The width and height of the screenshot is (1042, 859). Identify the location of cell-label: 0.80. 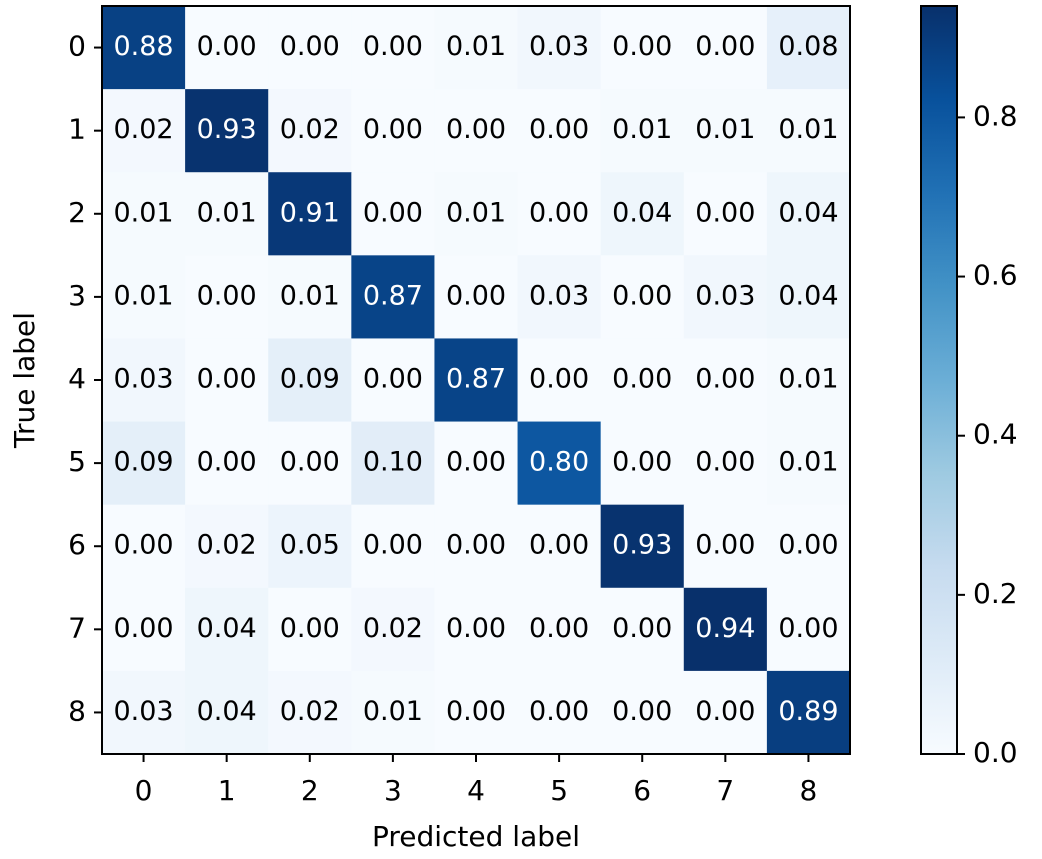
(559, 462).